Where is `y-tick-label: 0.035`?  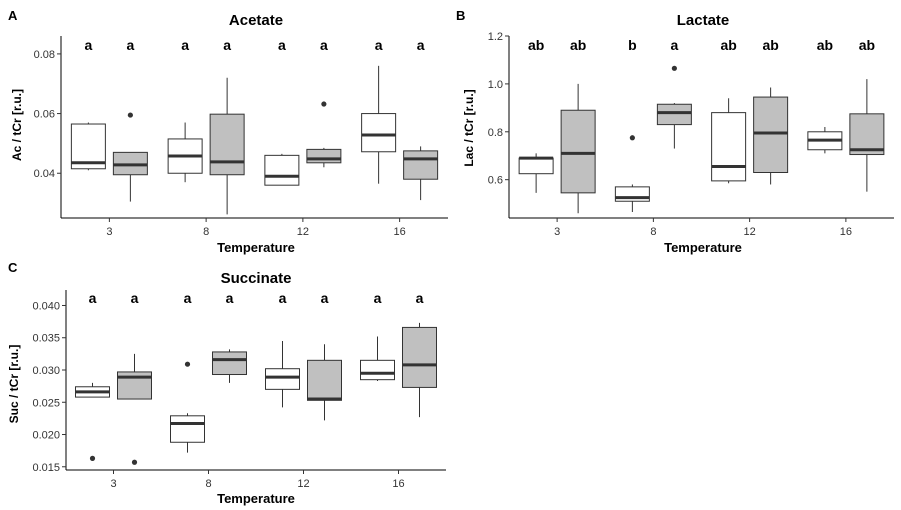
y-tick-label: 0.035 is located at coordinates (46, 339).